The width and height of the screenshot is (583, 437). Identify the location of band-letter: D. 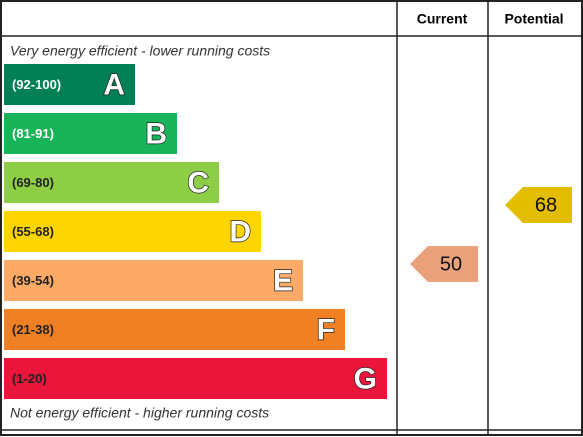
(240, 231).